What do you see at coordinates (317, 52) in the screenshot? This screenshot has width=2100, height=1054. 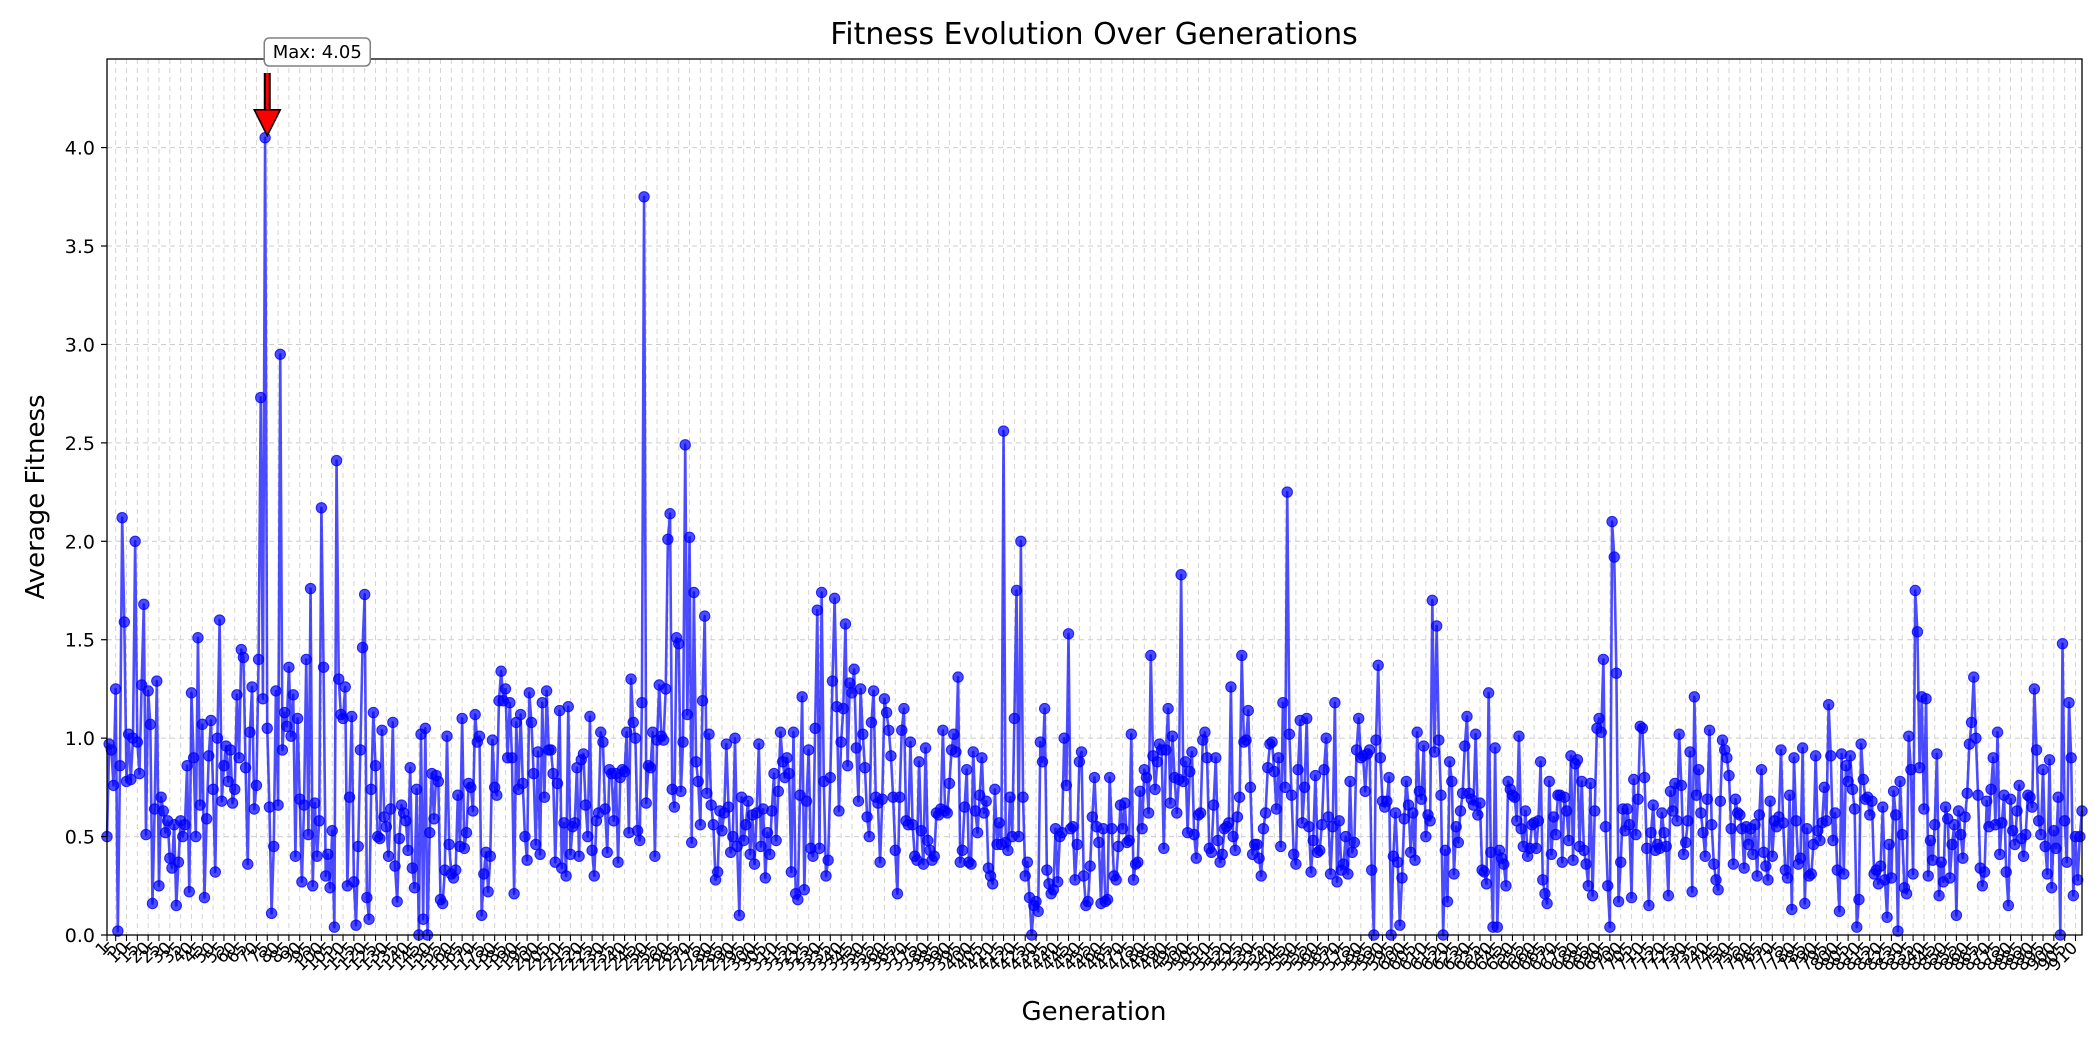 I see `annotation-label: Max: 4.05` at bounding box center [317, 52].